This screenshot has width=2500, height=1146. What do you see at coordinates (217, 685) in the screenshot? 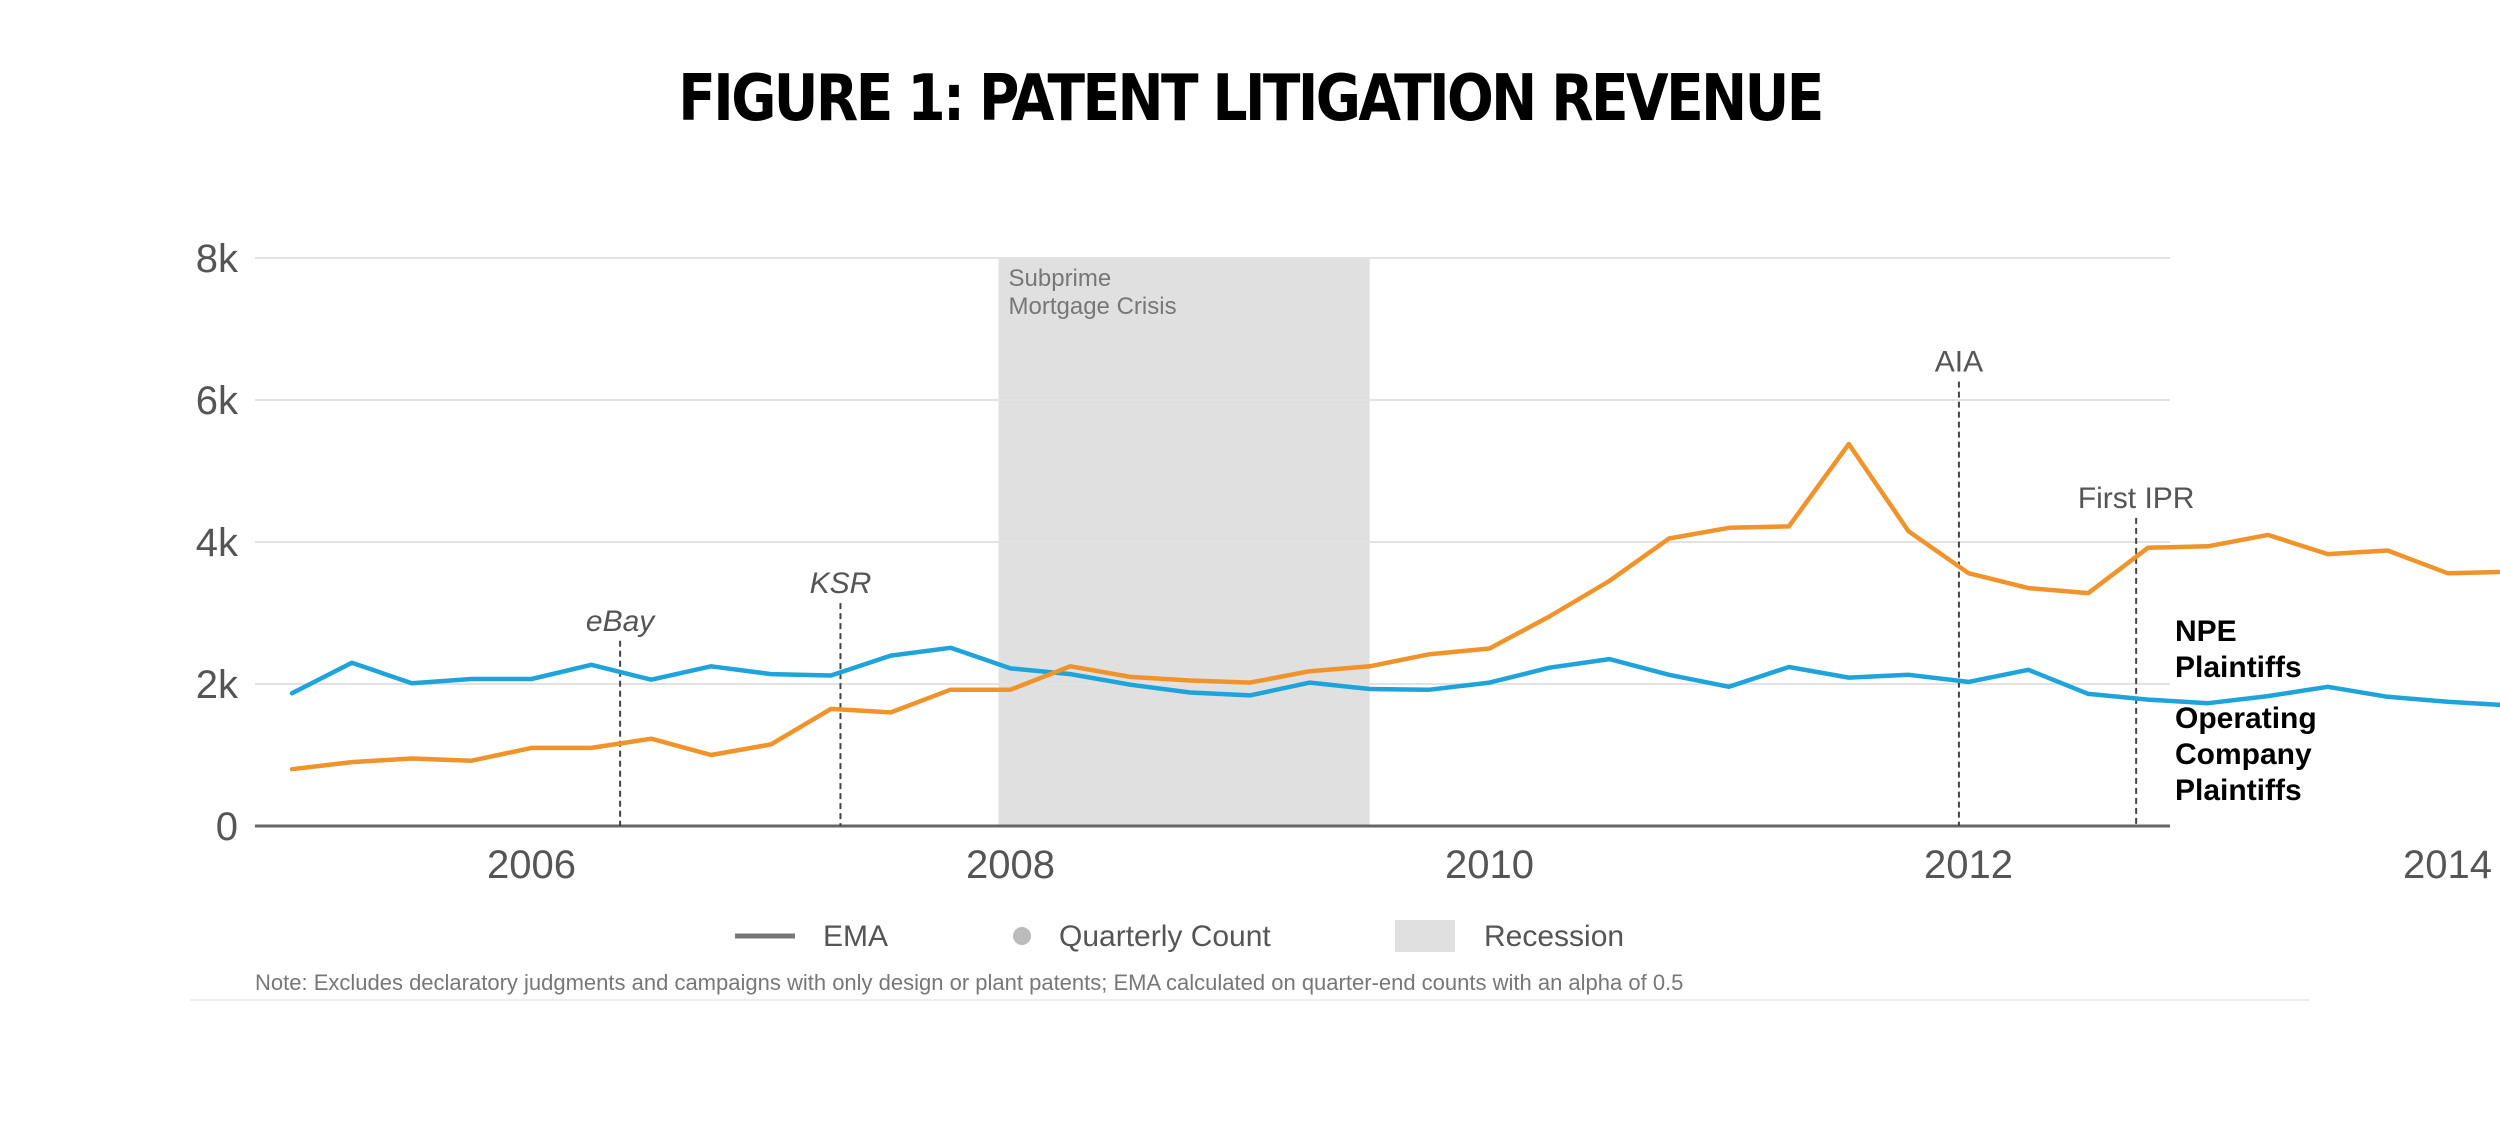
I see `y-tick-label: 2k` at bounding box center [217, 685].